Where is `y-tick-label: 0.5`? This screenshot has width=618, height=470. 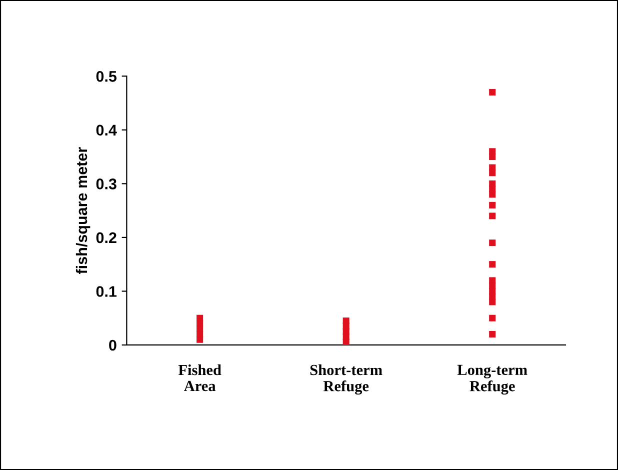 y-tick-label: 0.5 is located at coordinates (106, 76).